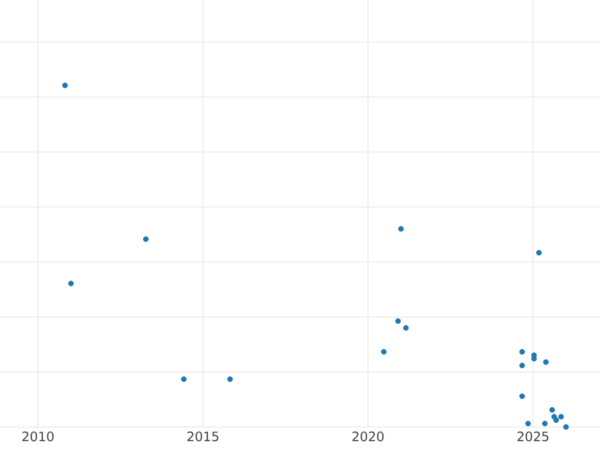  Describe the element at coordinates (202, 437) in the screenshot. I see `x-tick-label: 2015` at that location.